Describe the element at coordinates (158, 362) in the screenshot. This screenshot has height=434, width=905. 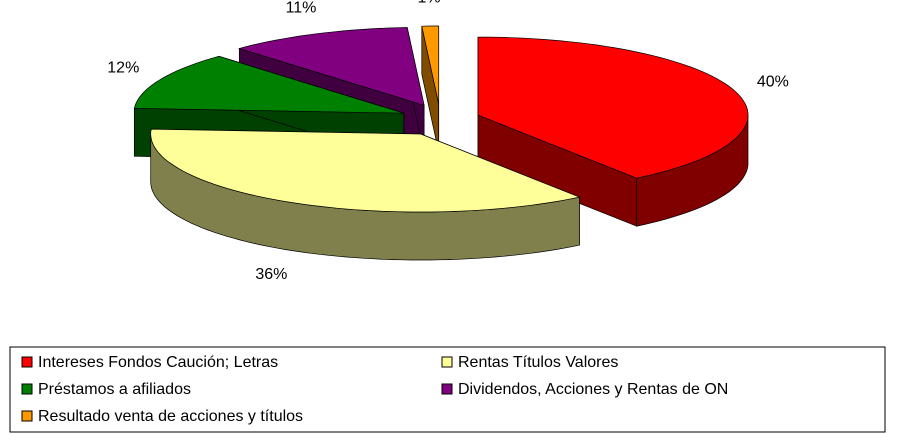
I see `legend-label: Intereses Fondos Caución; Letras` at that location.